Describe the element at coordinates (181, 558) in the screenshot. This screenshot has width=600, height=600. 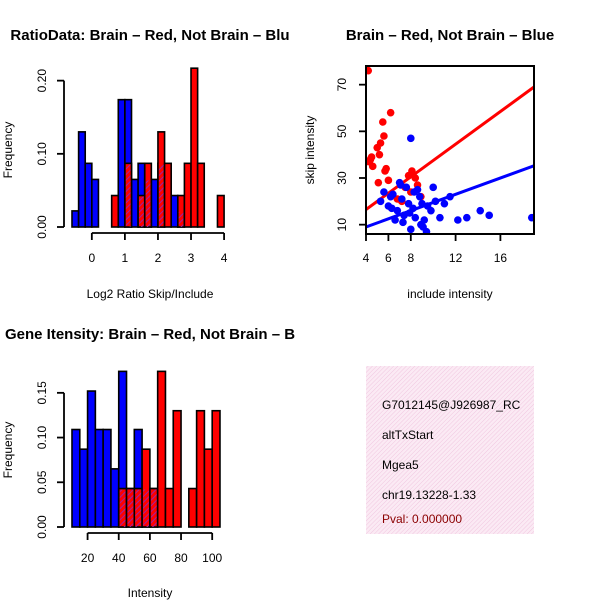
I see `x-tick-label-2-3: 80` at that location.